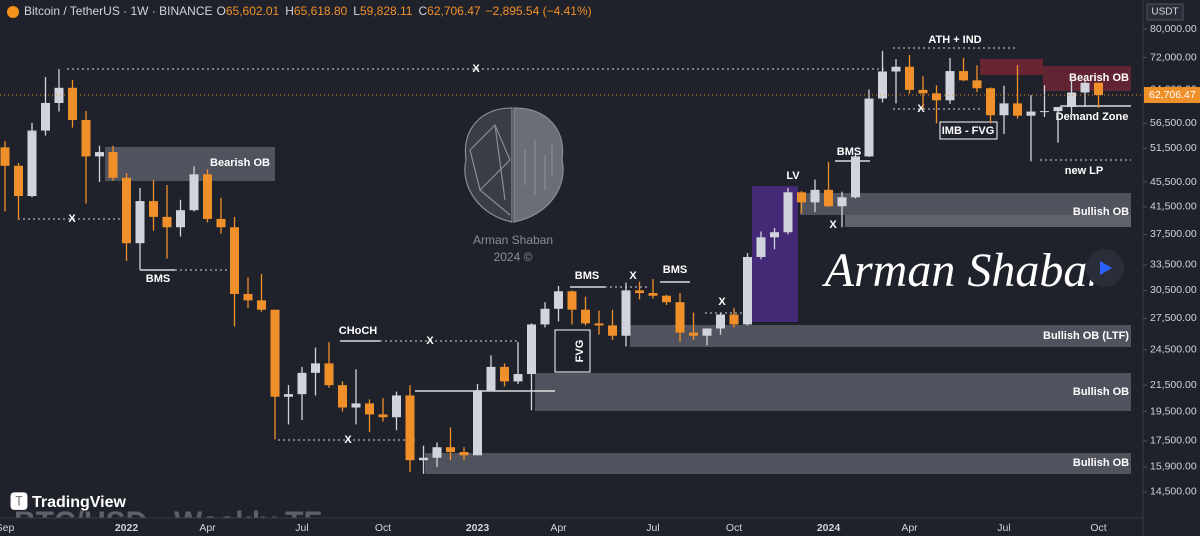  Describe the element at coordinates (356, 11) in the screenshot. I see `field-key: L` at that location.